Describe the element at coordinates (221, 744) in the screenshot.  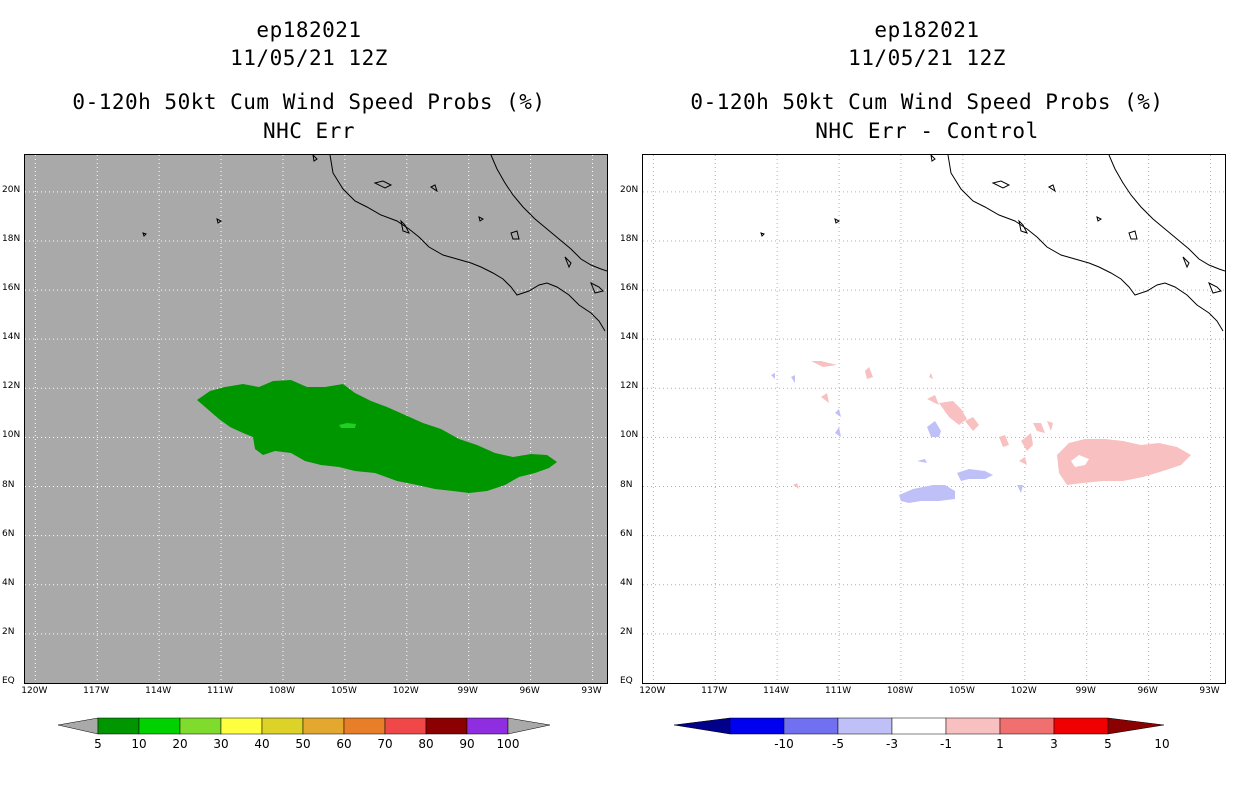
I see `colorbar-tick-label: 30` at that location.